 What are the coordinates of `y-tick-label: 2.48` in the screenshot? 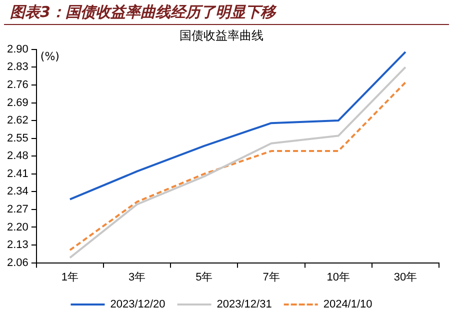 It's located at (17, 156).